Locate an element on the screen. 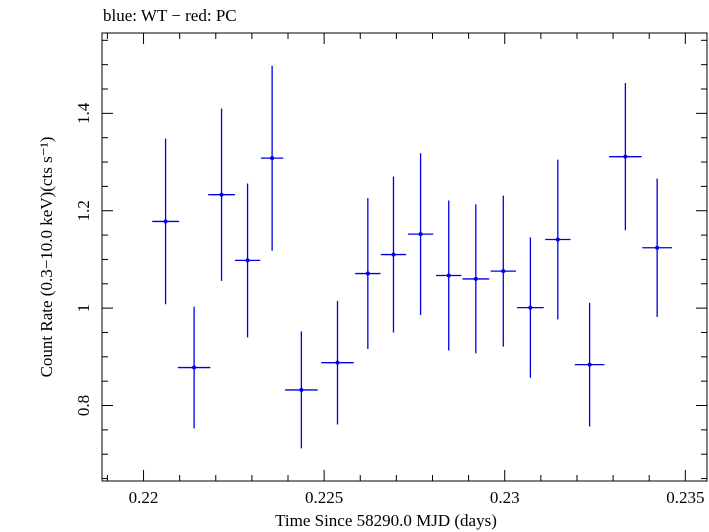 Image resolution: width=709 pixels, height=532 pixels. y-tick-label: 1 is located at coordinates (83, 308).